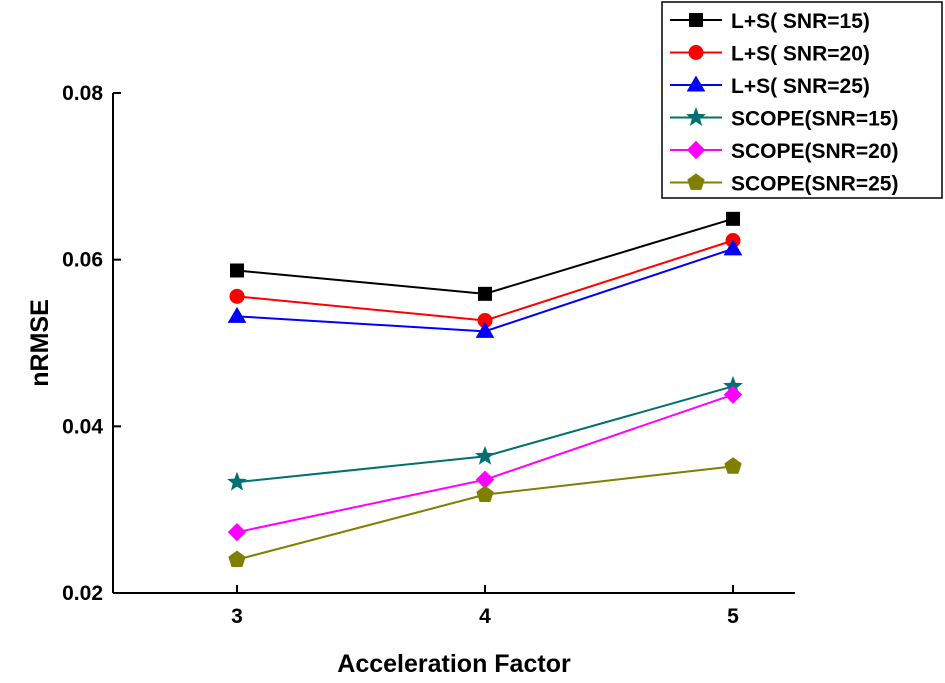  What do you see at coordinates (237, 616) in the screenshot?
I see `x-tick-label: 3` at bounding box center [237, 616].